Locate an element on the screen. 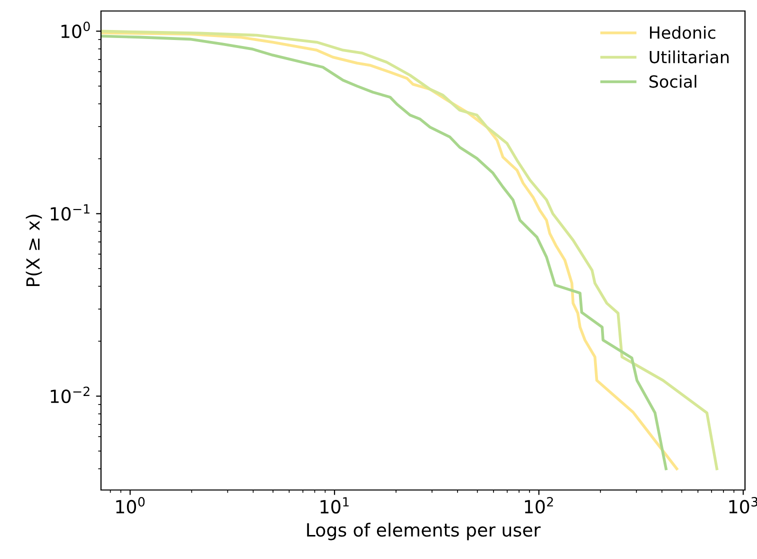 The image size is (757, 559). legend-label: Utilitarian is located at coordinates (689, 57).